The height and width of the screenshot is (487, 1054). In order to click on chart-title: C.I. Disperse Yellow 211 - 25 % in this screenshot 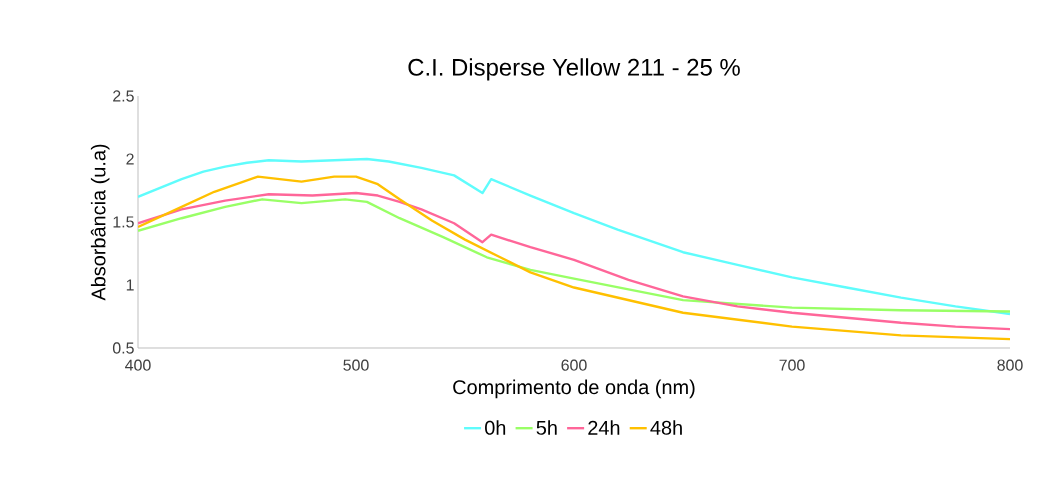, I will do `click(574, 69)`.